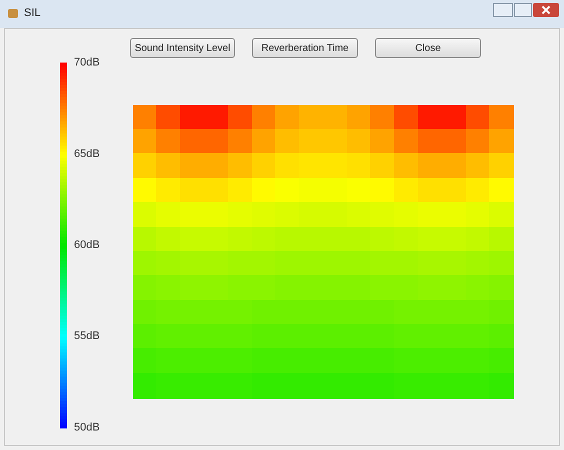 The width and height of the screenshot is (564, 450). What do you see at coordinates (87, 62) in the screenshot?
I see `color-bar-label: 70dB` at bounding box center [87, 62].